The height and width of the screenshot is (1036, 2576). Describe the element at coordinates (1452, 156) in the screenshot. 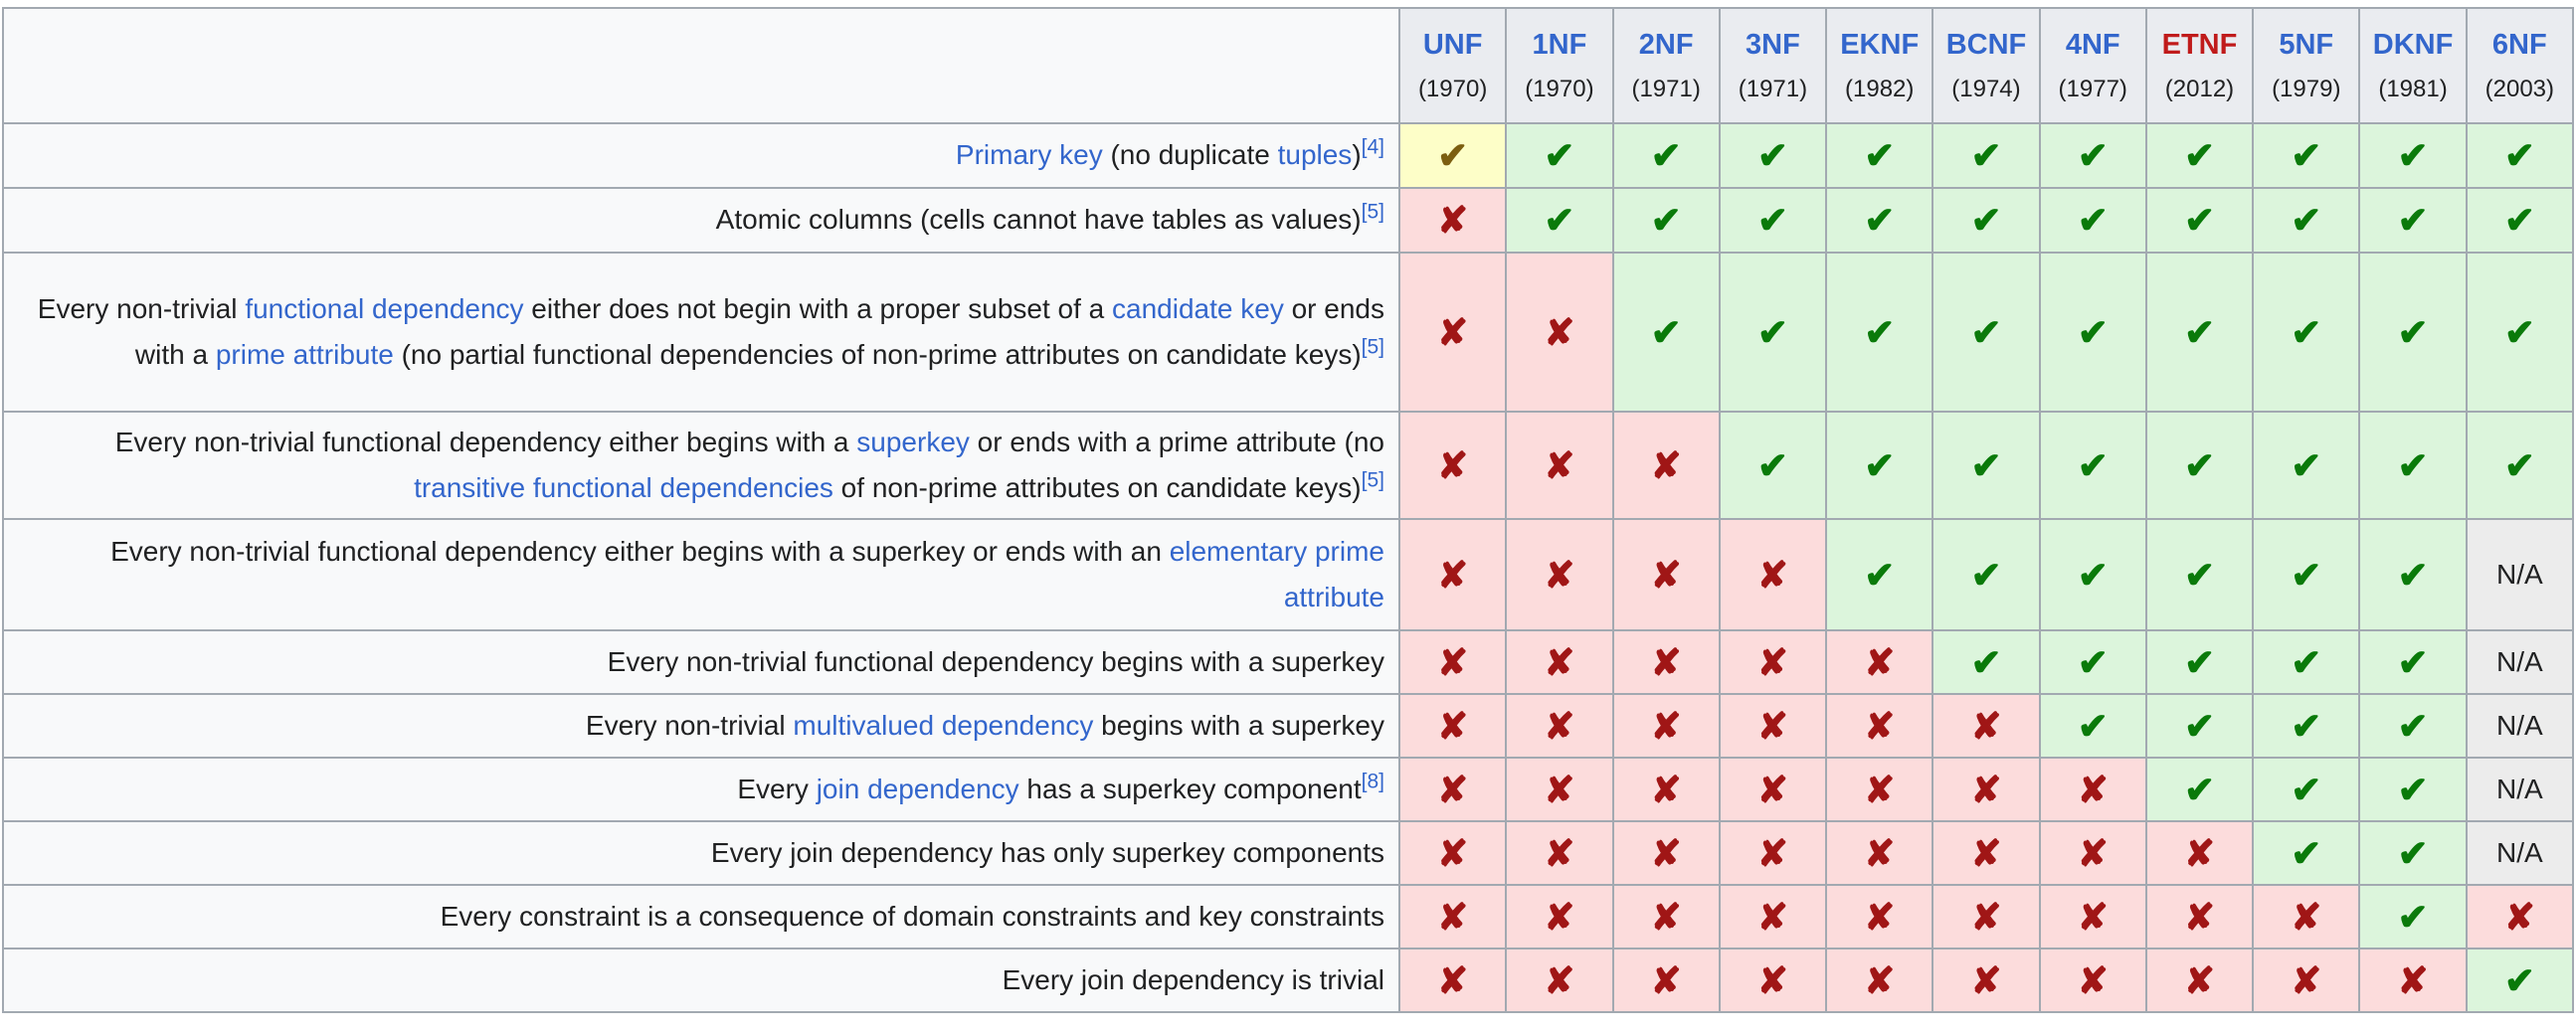

I see `partial-check-cell: ✔` at that location.